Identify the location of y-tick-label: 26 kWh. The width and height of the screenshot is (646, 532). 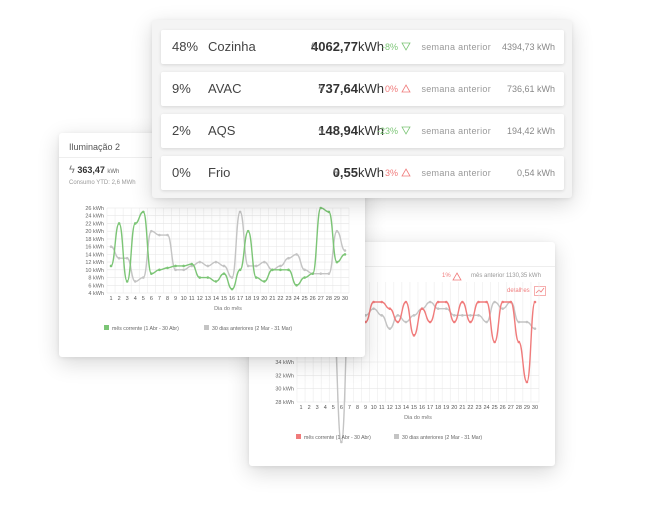
(94, 209).